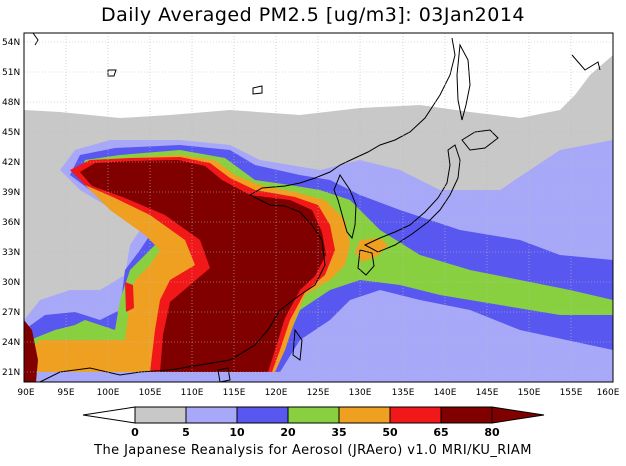 This screenshot has height=466, width=626. What do you see at coordinates (11, 73) in the screenshot?
I see `lat-tick-label: 51N` at bounding box center [11, 73].